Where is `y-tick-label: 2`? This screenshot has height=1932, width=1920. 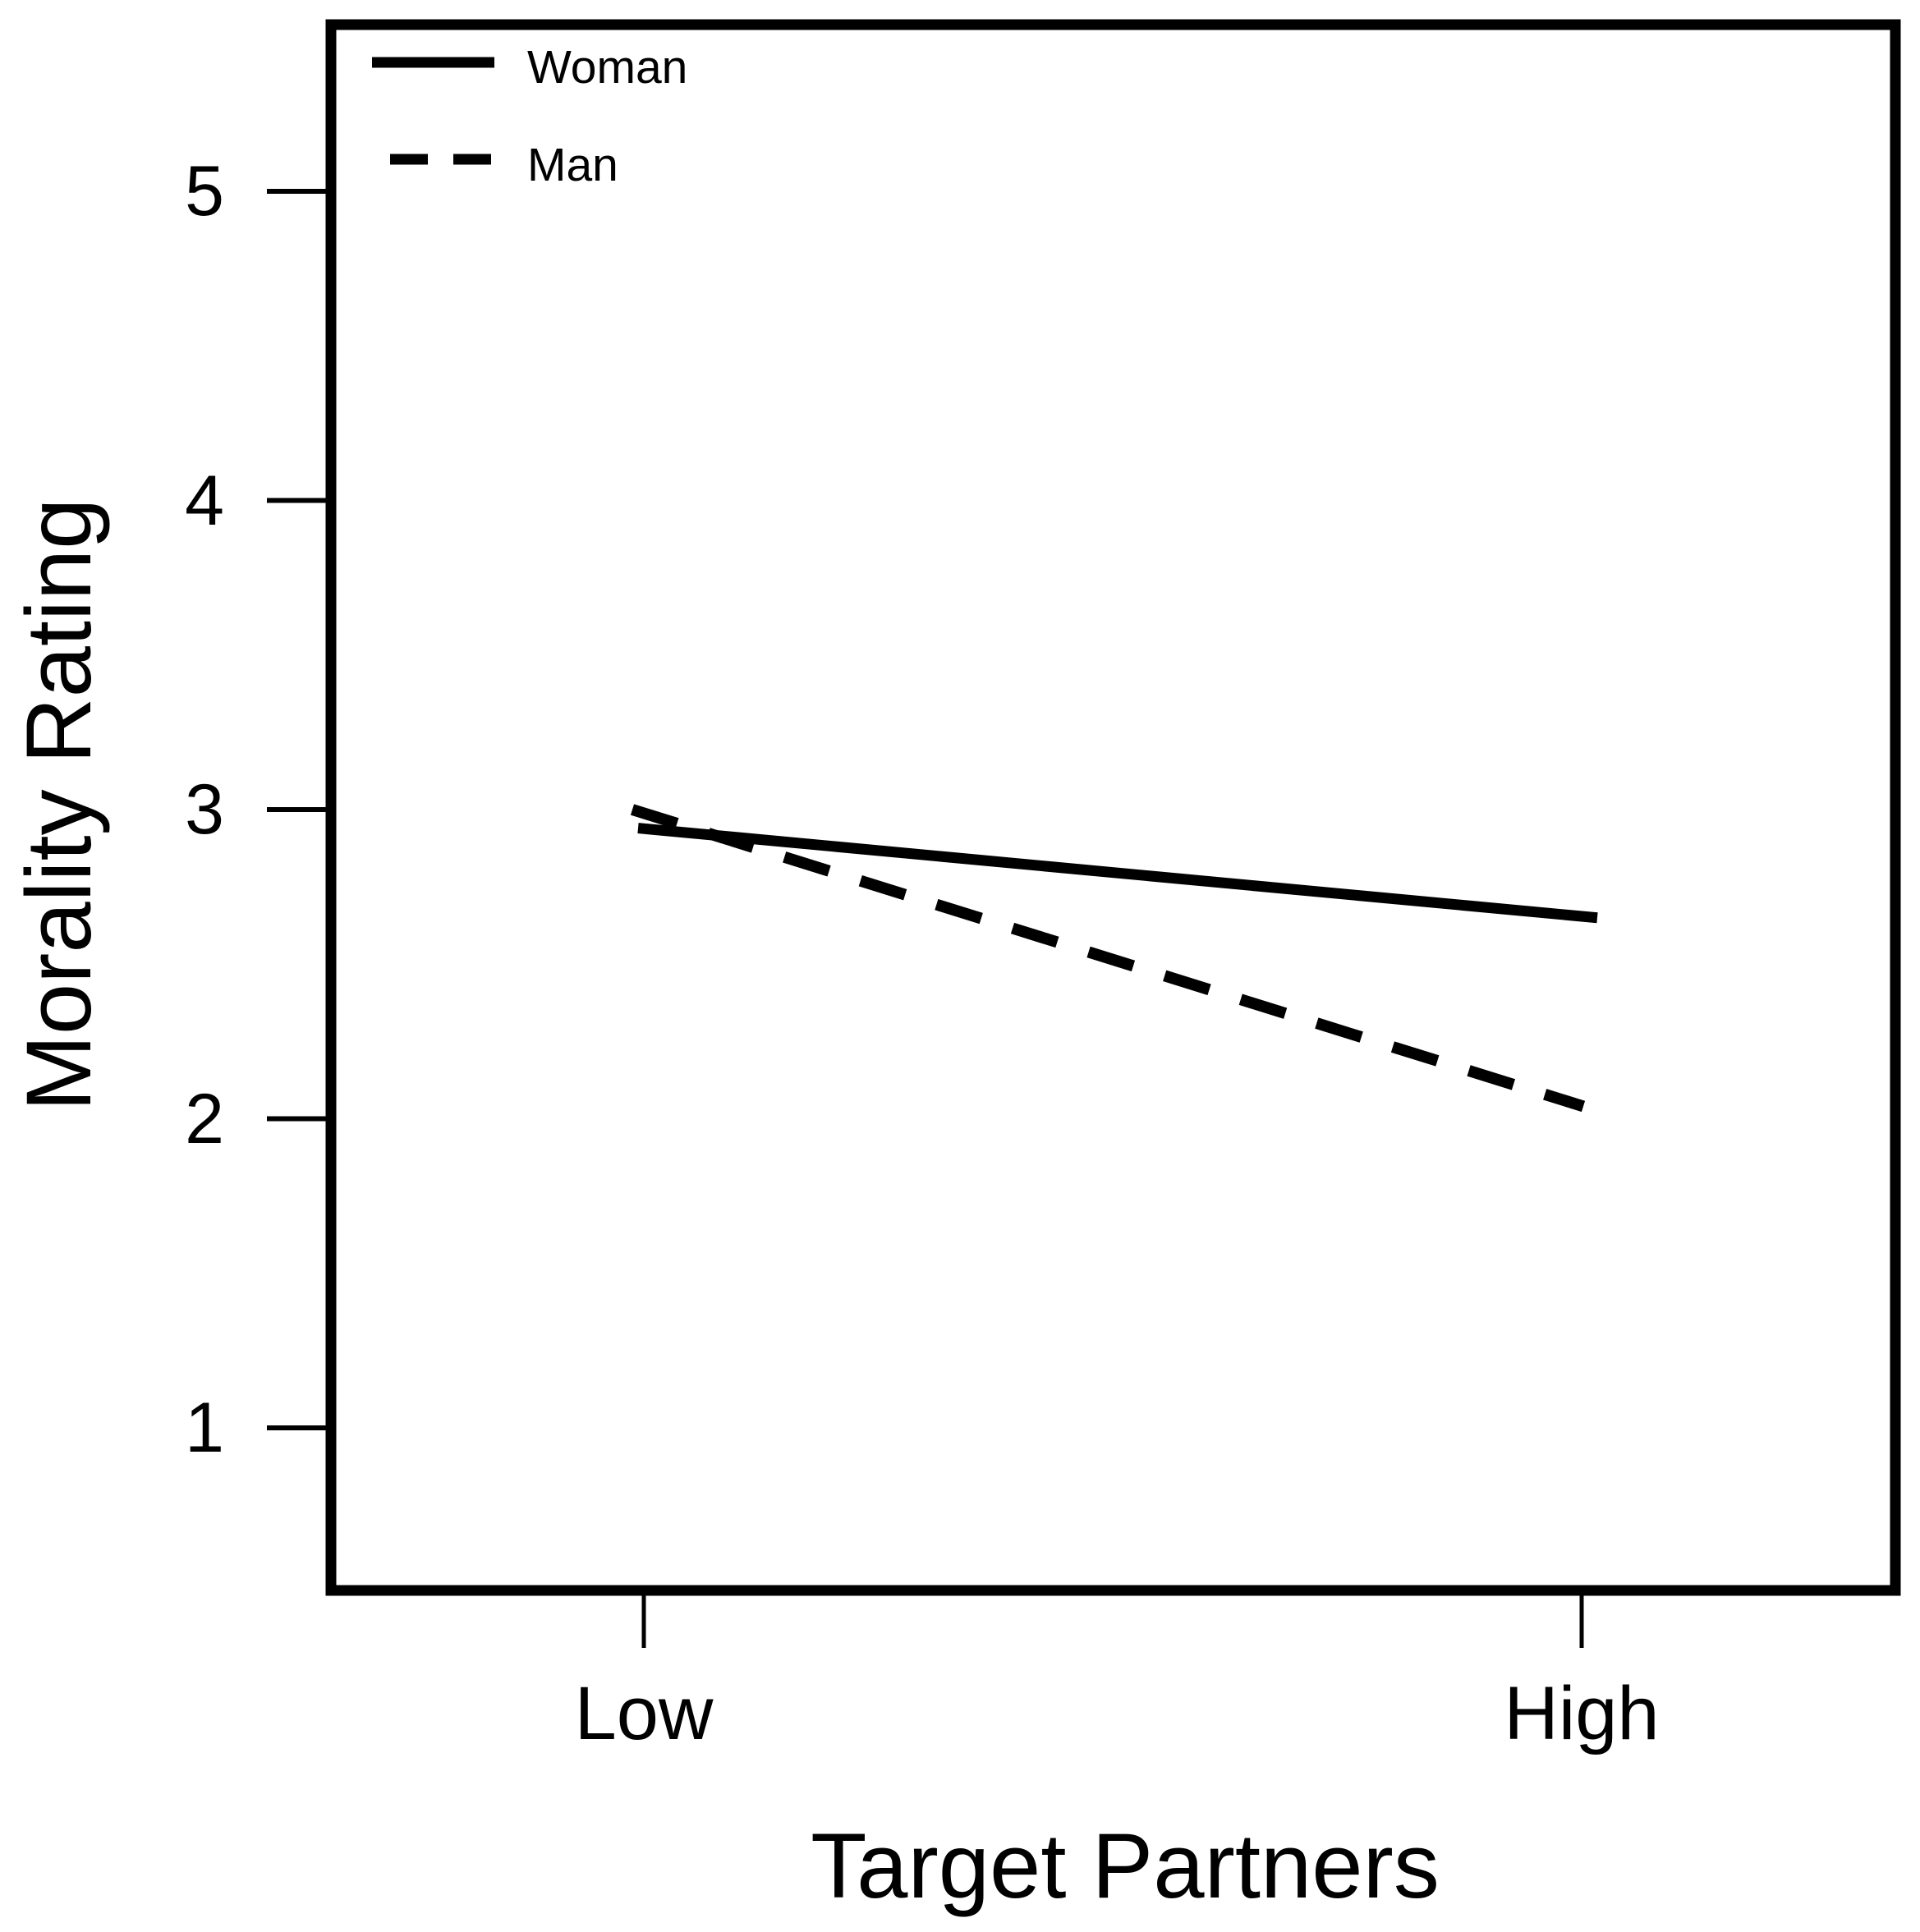
y-tick-label: 2 is located at coordinates (204, 1119).